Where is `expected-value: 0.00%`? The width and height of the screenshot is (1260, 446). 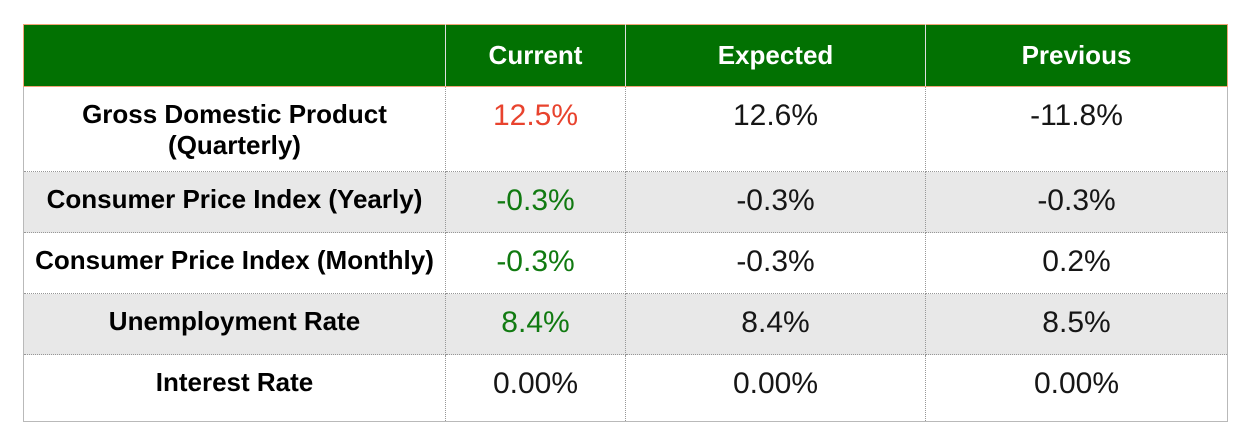 expected-value: 0.00% is located at coordinates (775, 388).